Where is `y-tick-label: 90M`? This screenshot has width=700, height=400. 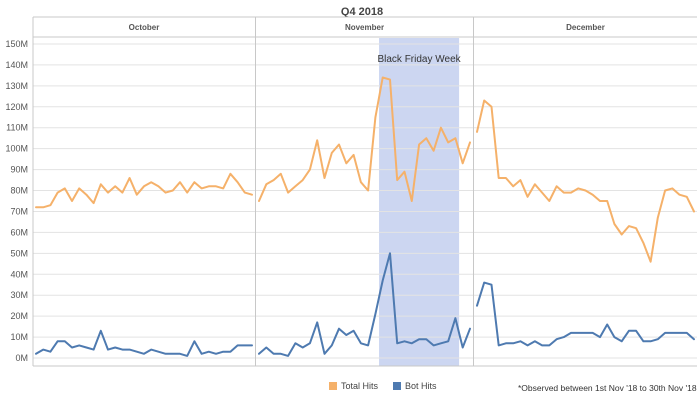
y-tick-label: 90M is located at coordinates (19, 170).